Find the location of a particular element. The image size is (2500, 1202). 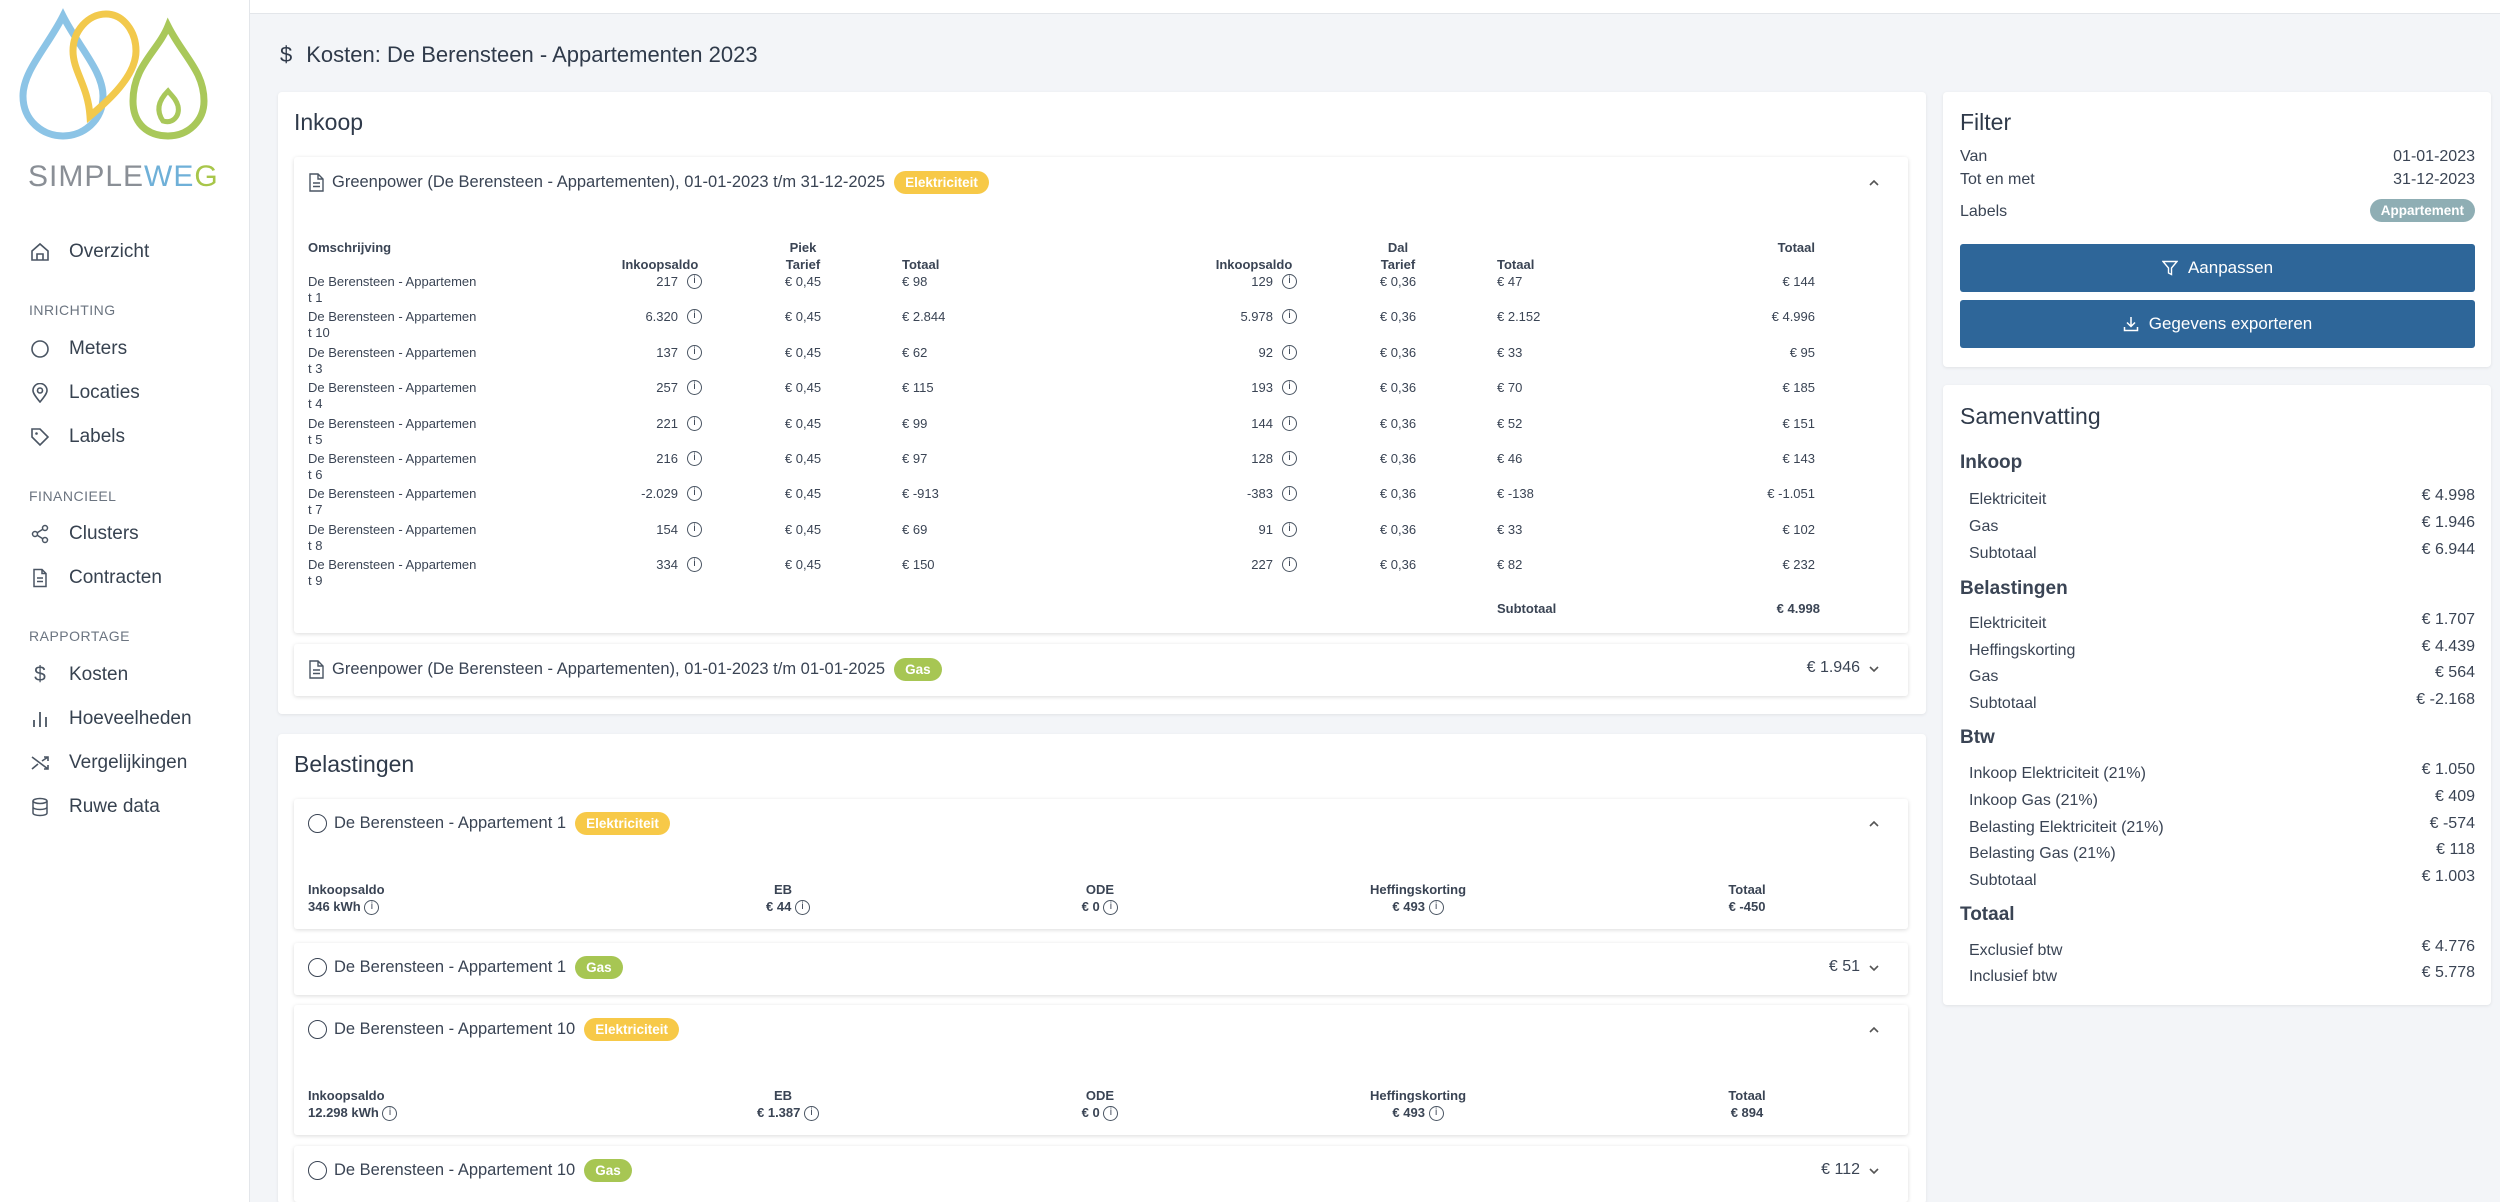

label-heffingskorting: Heffingskorting is located at coordinates (1418, 1095).